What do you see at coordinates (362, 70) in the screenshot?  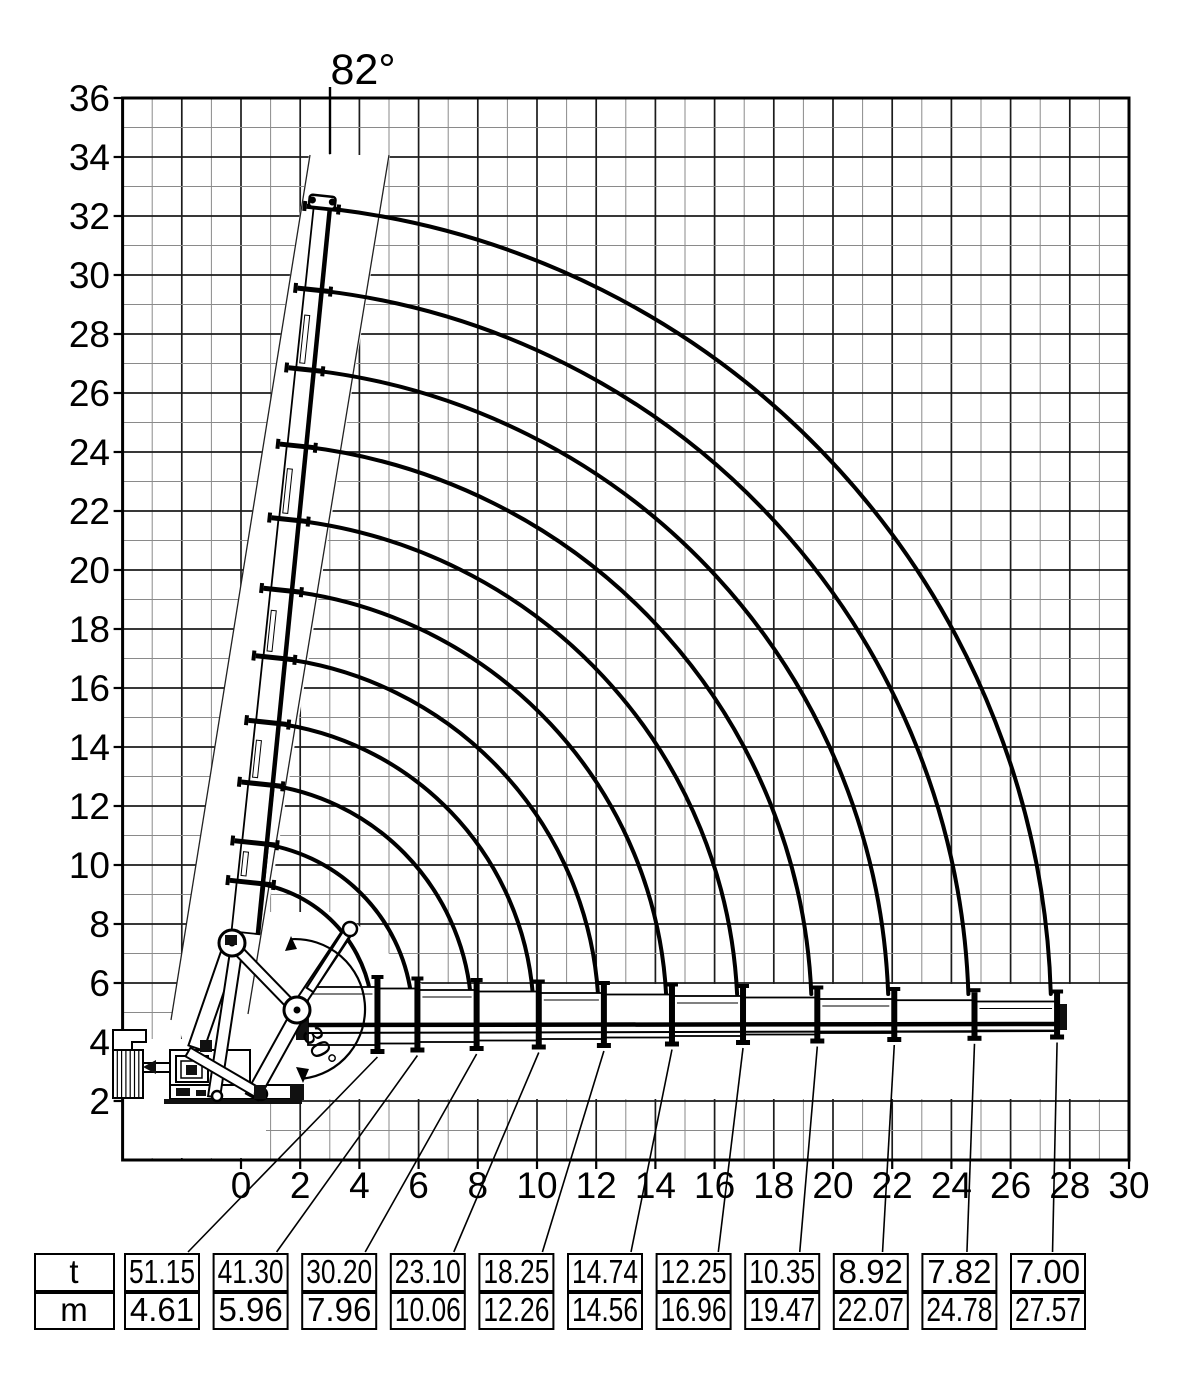 I see `boom-angle-label: 82°` at bounding box center [362, 70].